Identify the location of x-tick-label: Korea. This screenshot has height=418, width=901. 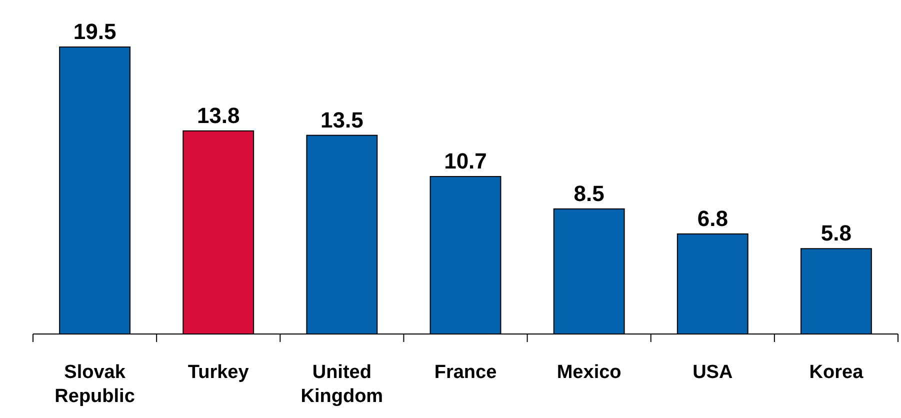
(836, 372).